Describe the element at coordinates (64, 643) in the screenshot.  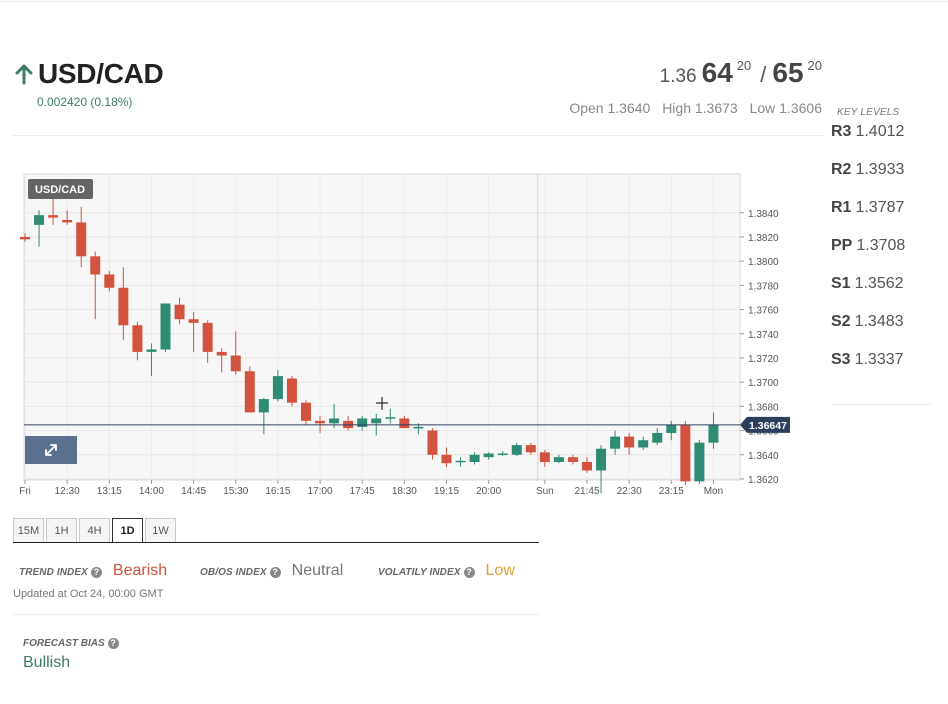
I see `forecast-bias-label: FORECAST BIAS` at that location.